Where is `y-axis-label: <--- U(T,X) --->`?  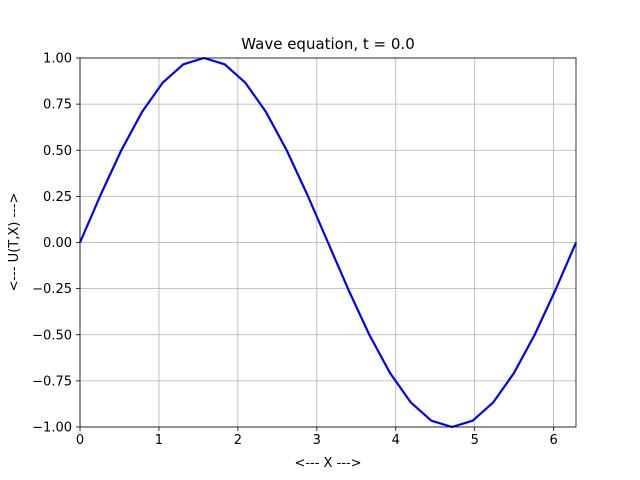 y-axis-label: <--- U(T,X) ---> is located at coordinates (14, 242).